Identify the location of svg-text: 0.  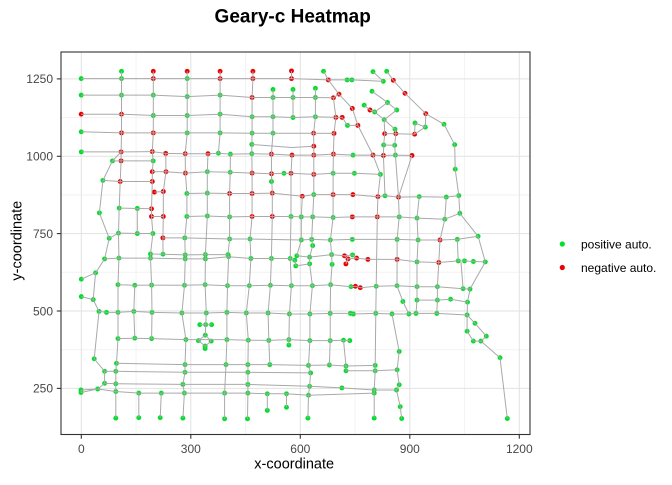
(81, 449).